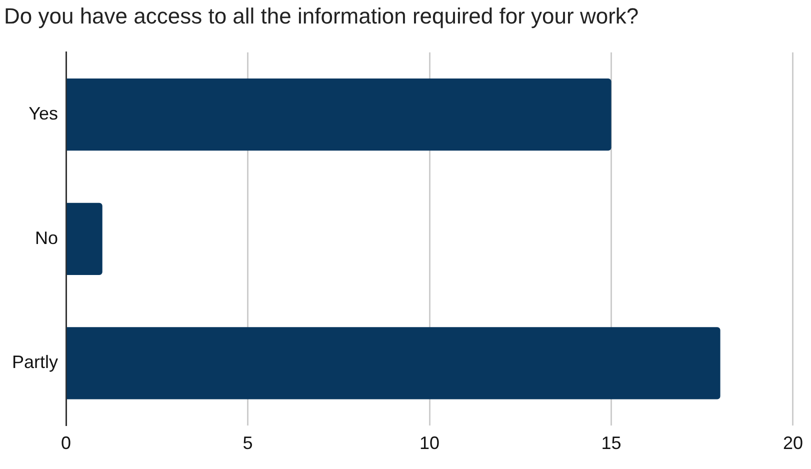 The height and width of the screenshot is (469, 811). What do you see at coordinates (429, 443) in the screenshot?
I see `x-tick-label: 10` at bounding box center [429, 443].